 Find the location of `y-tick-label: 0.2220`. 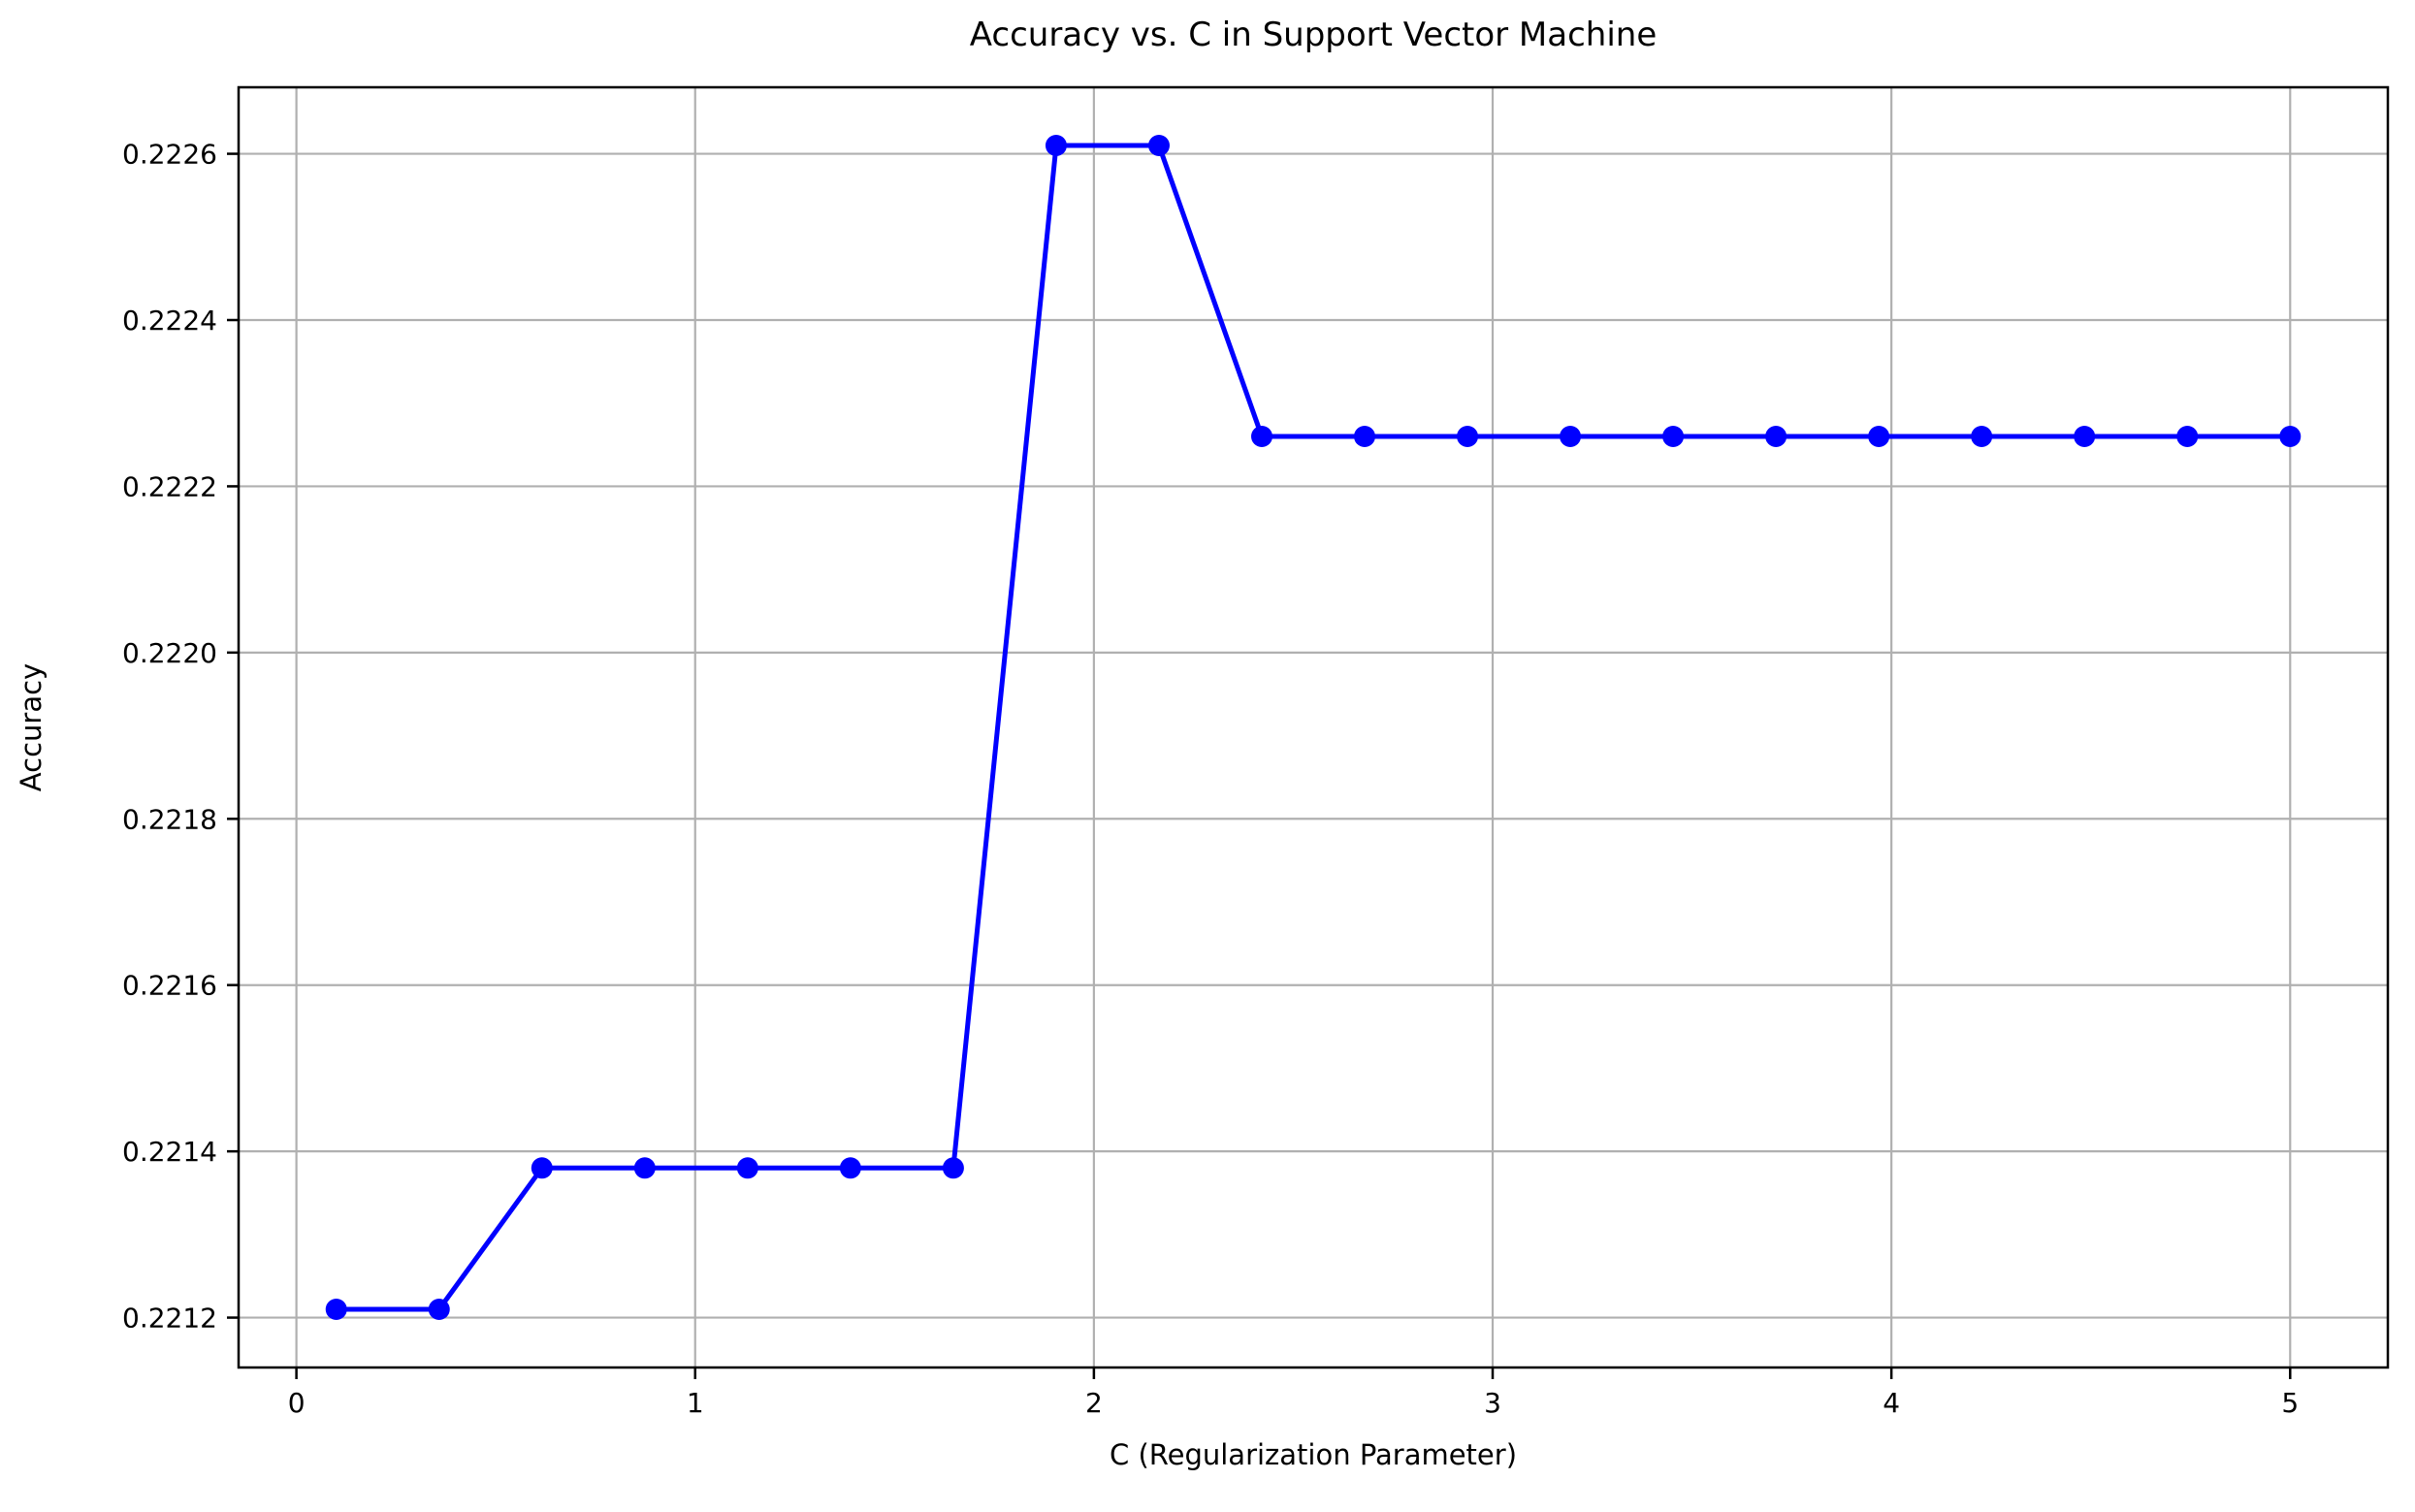

y-tick-label: 0.2220 is located at coordinates (169, 653).